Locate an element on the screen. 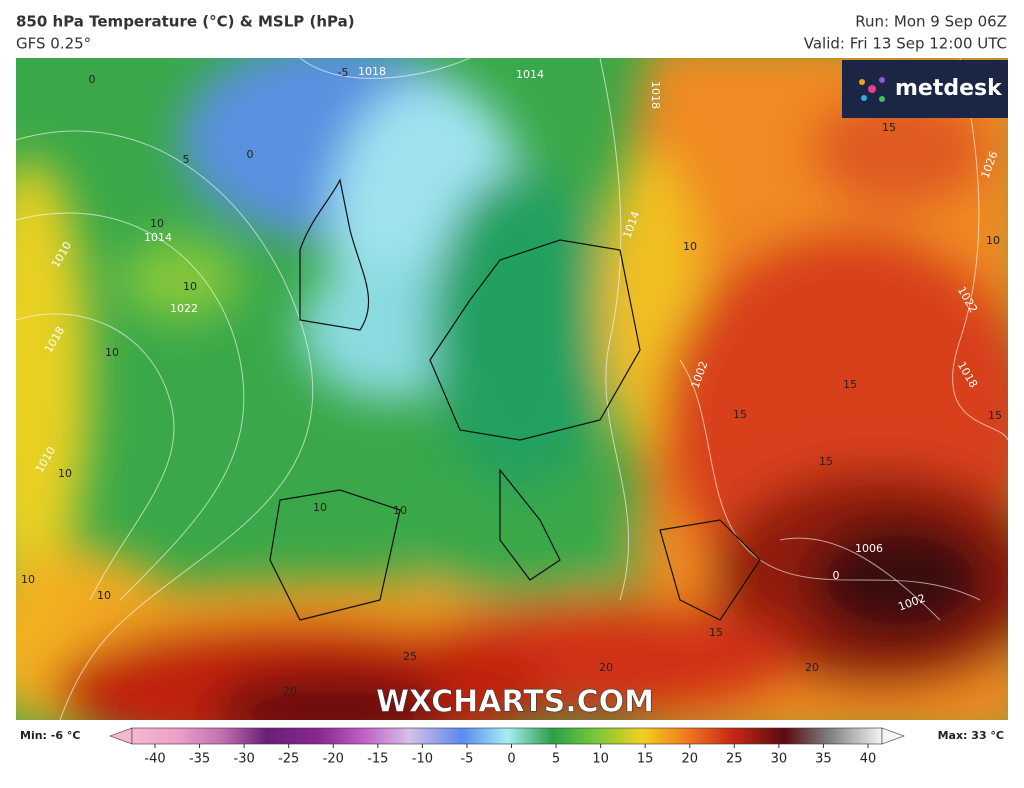 This screenshot has width=1024, height=788. colorbar-tick-label: 25 is located at coordinates (734, 759).